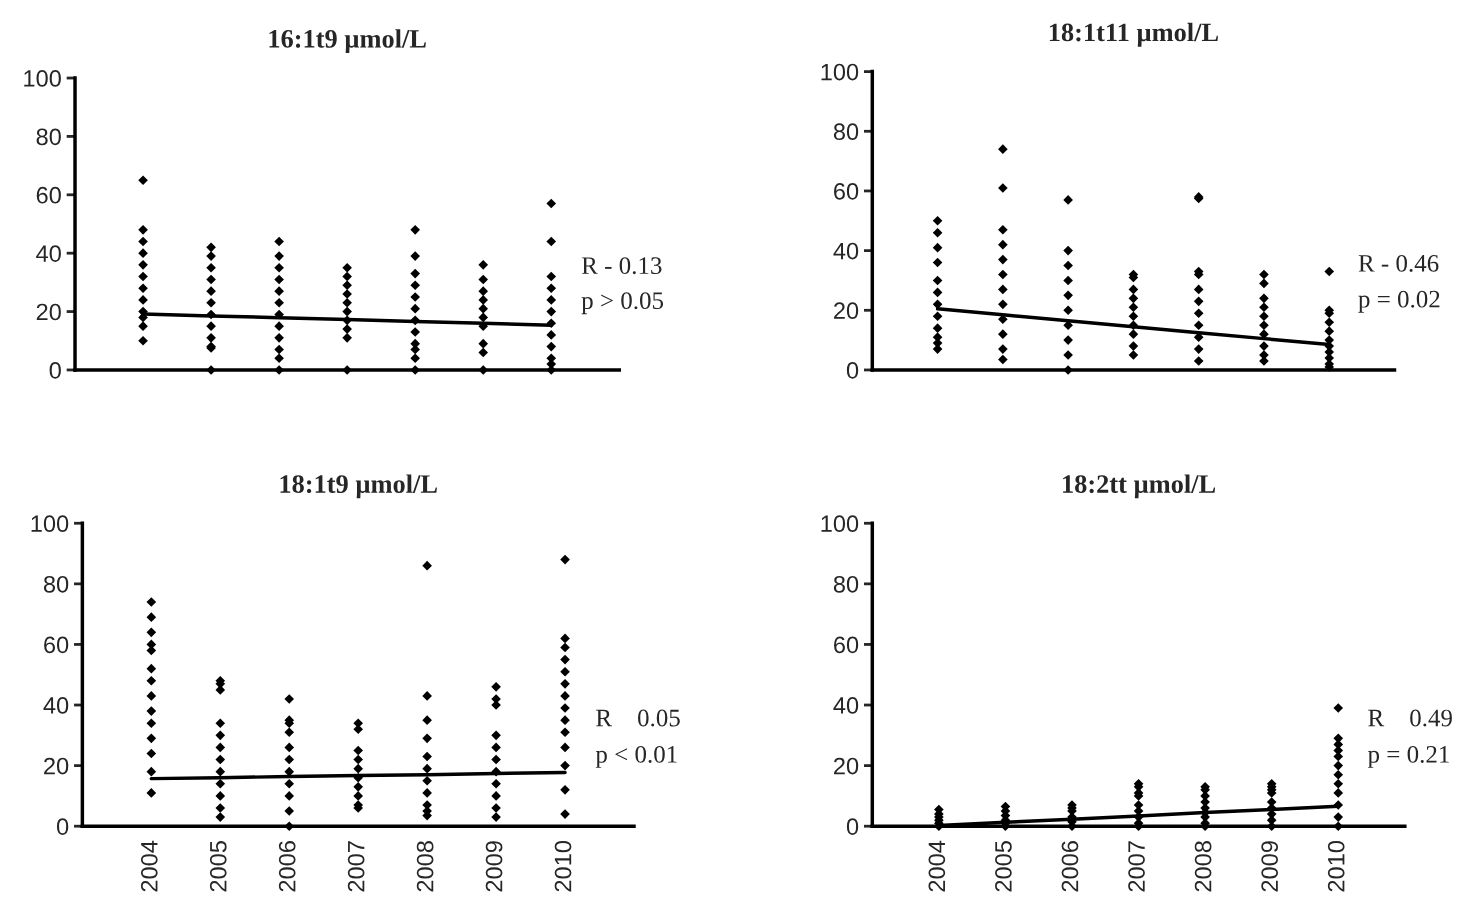 Image resolution: width=1471 pixels, height=918 pixels. What do you see at coordinates (347, 41) in the screenshot?
I see `chart-title: 16:1t9 µmol/L` at bounding box center [347, 41].